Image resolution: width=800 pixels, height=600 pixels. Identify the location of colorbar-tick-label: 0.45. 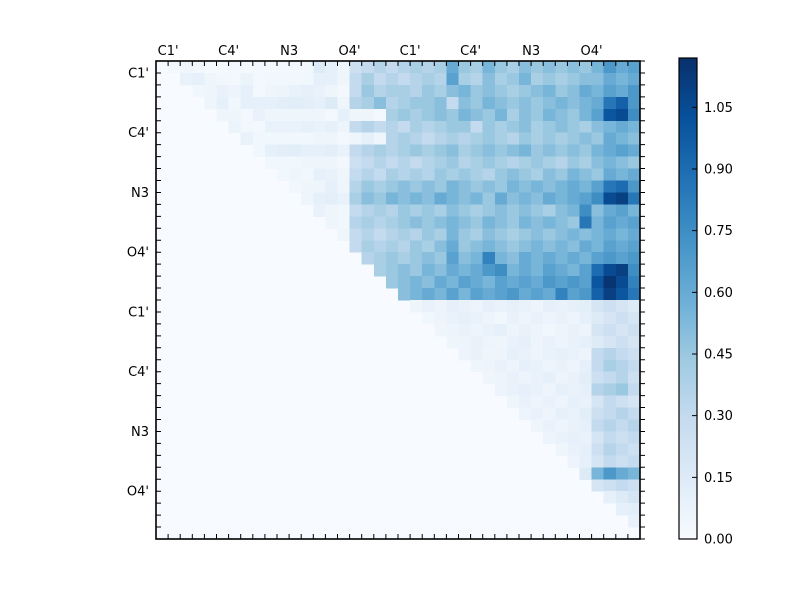
(718, 355).